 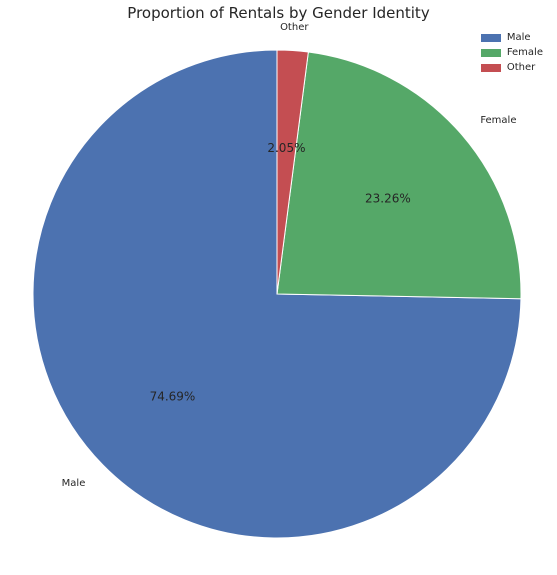 I want to click on legend-item-male: Male, so click(x=511, y=37).